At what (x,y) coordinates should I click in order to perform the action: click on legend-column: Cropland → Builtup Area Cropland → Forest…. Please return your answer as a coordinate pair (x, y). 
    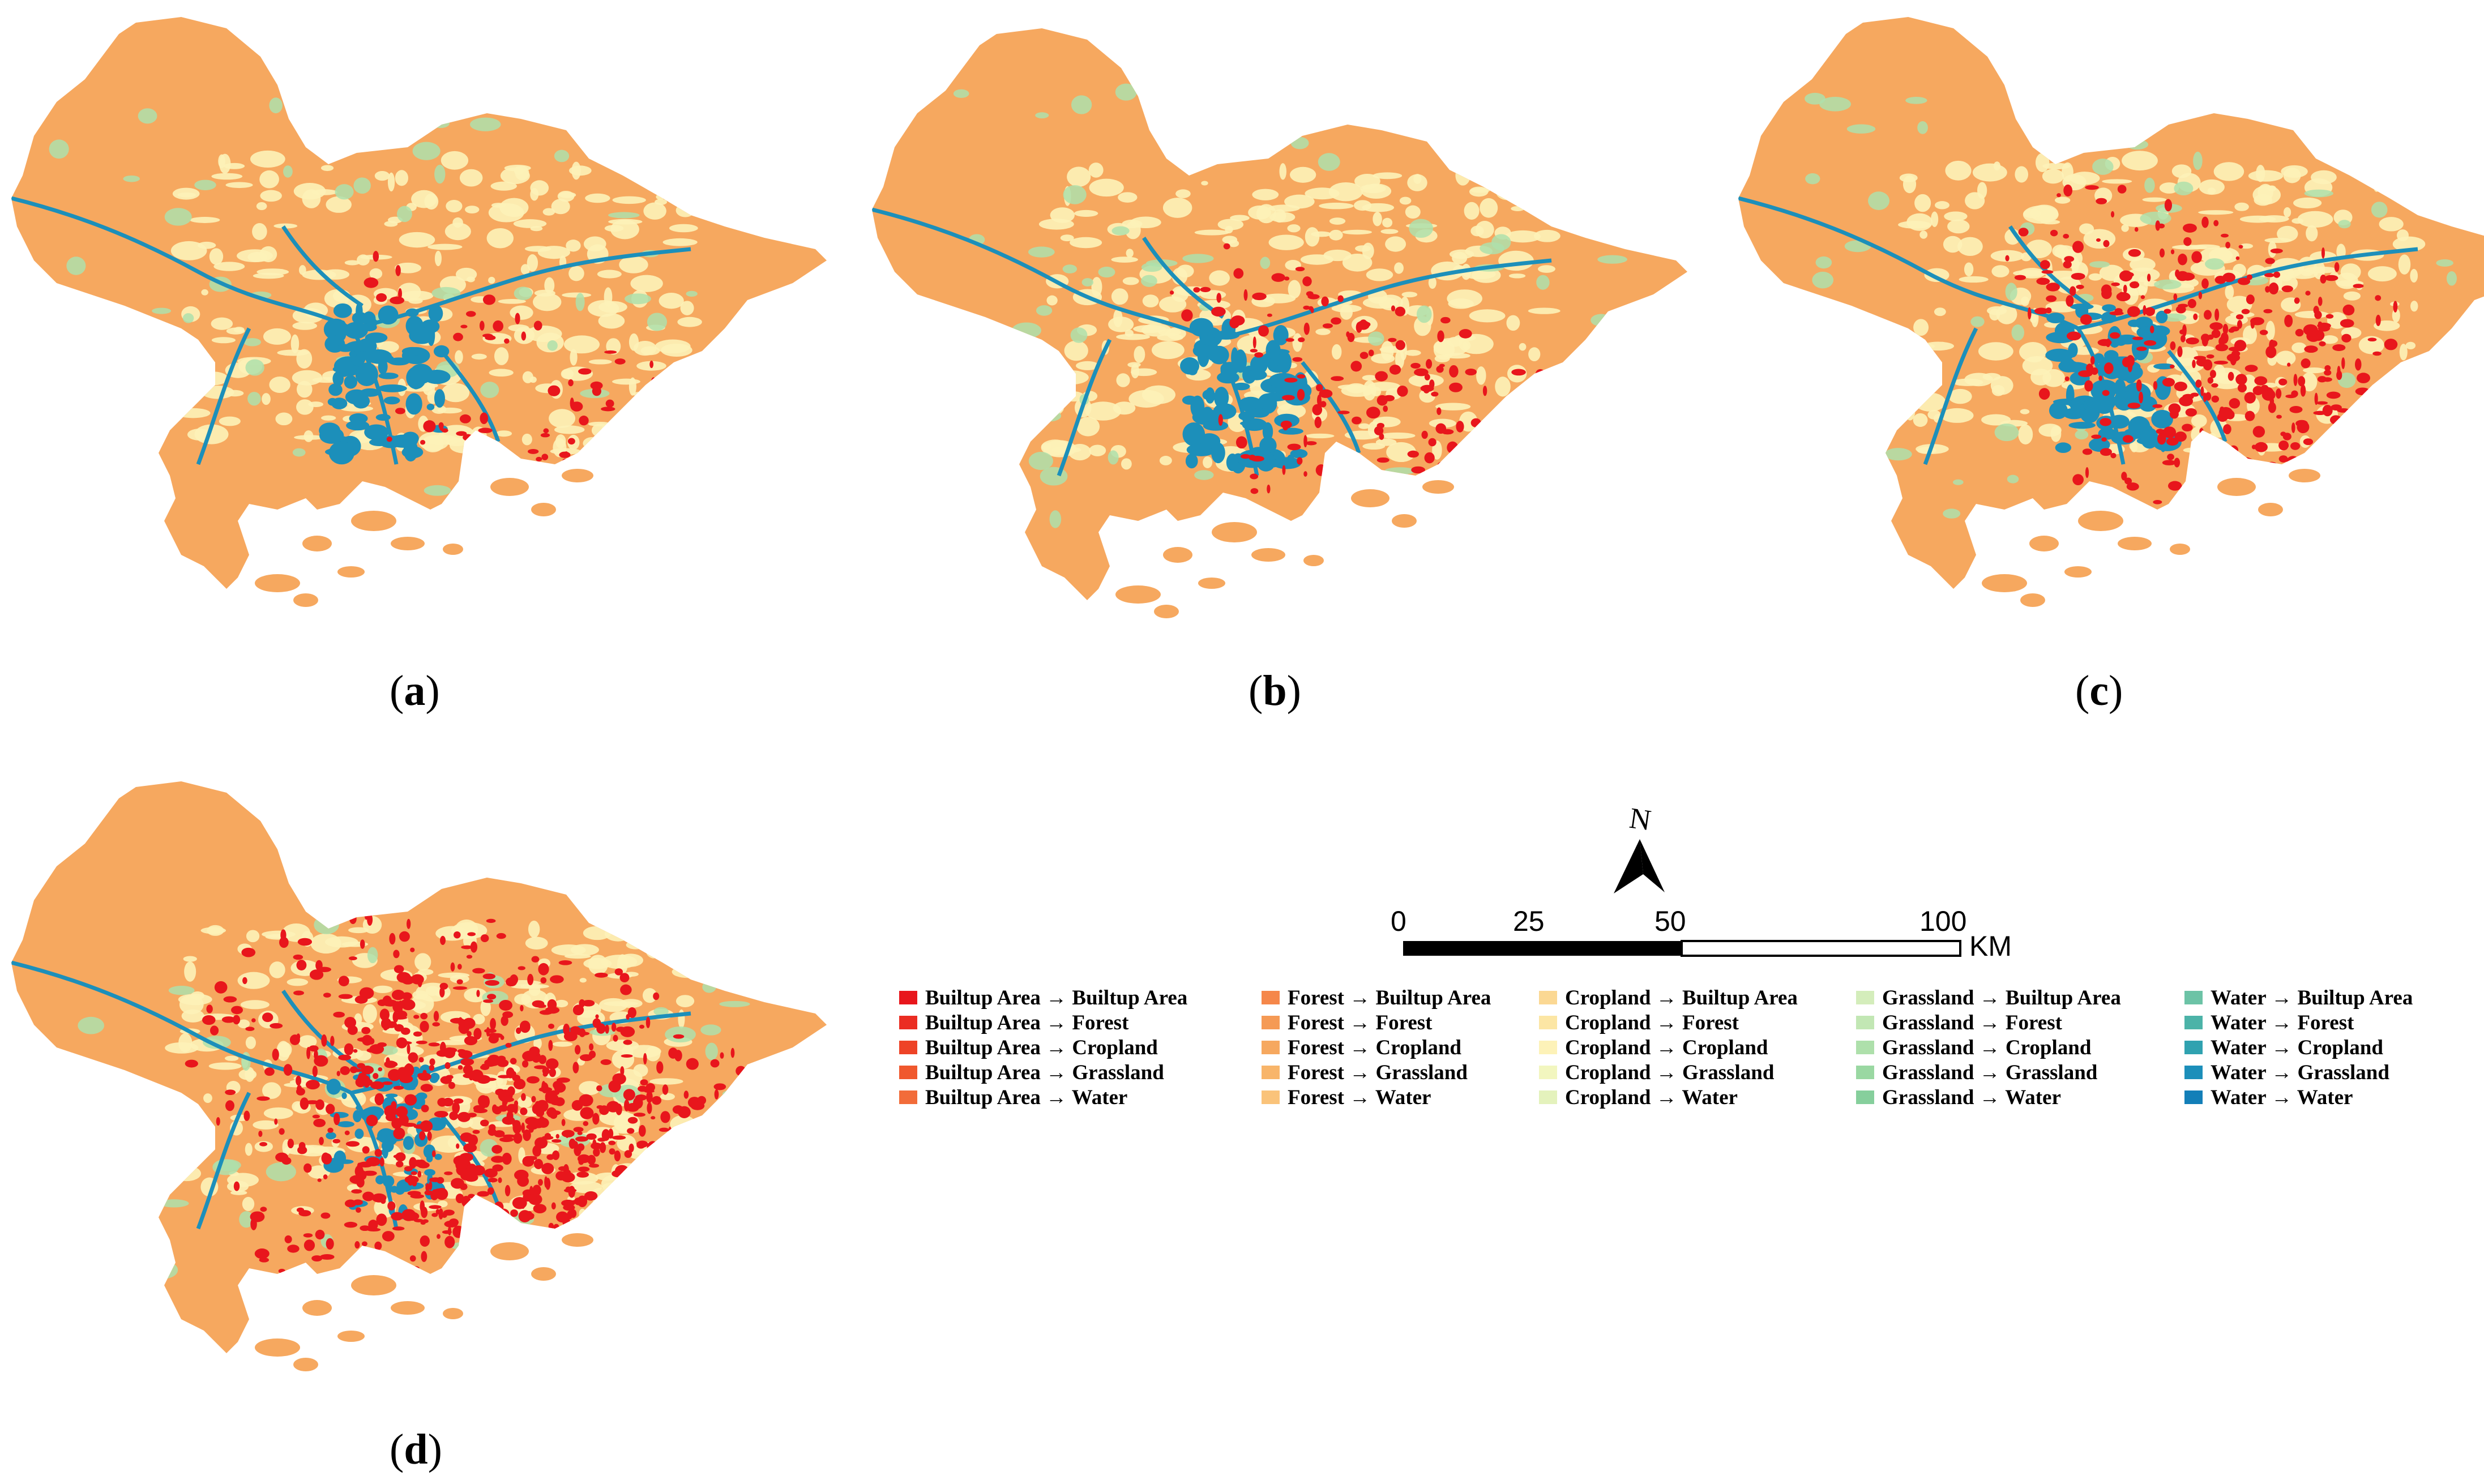
    Looking at the image, I should click on (1668, 1047).